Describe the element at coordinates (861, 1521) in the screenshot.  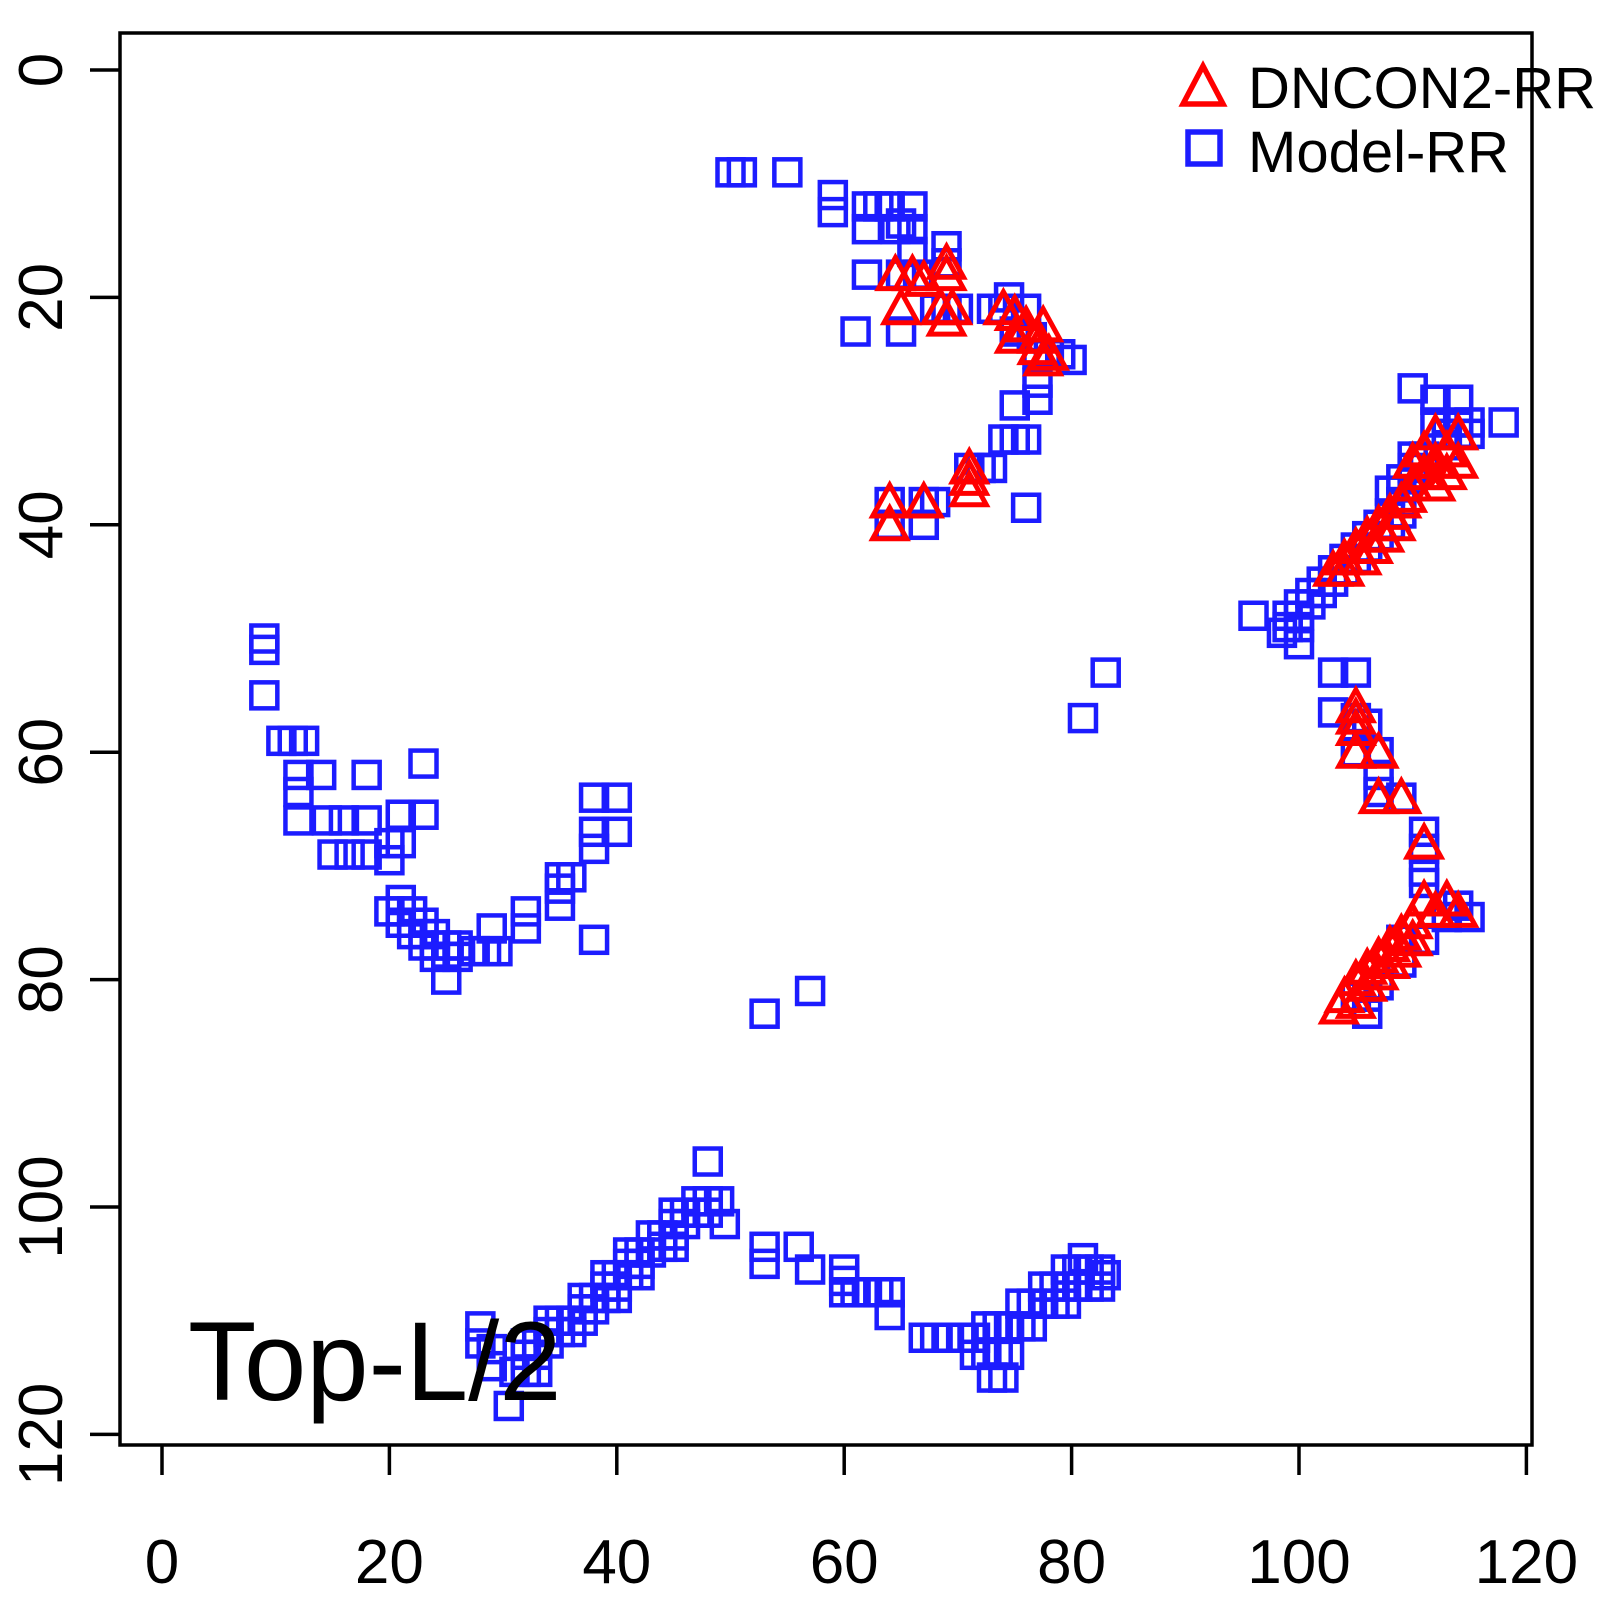
I see `x-axis: 0 20 40 60 80 100 120` at that location.